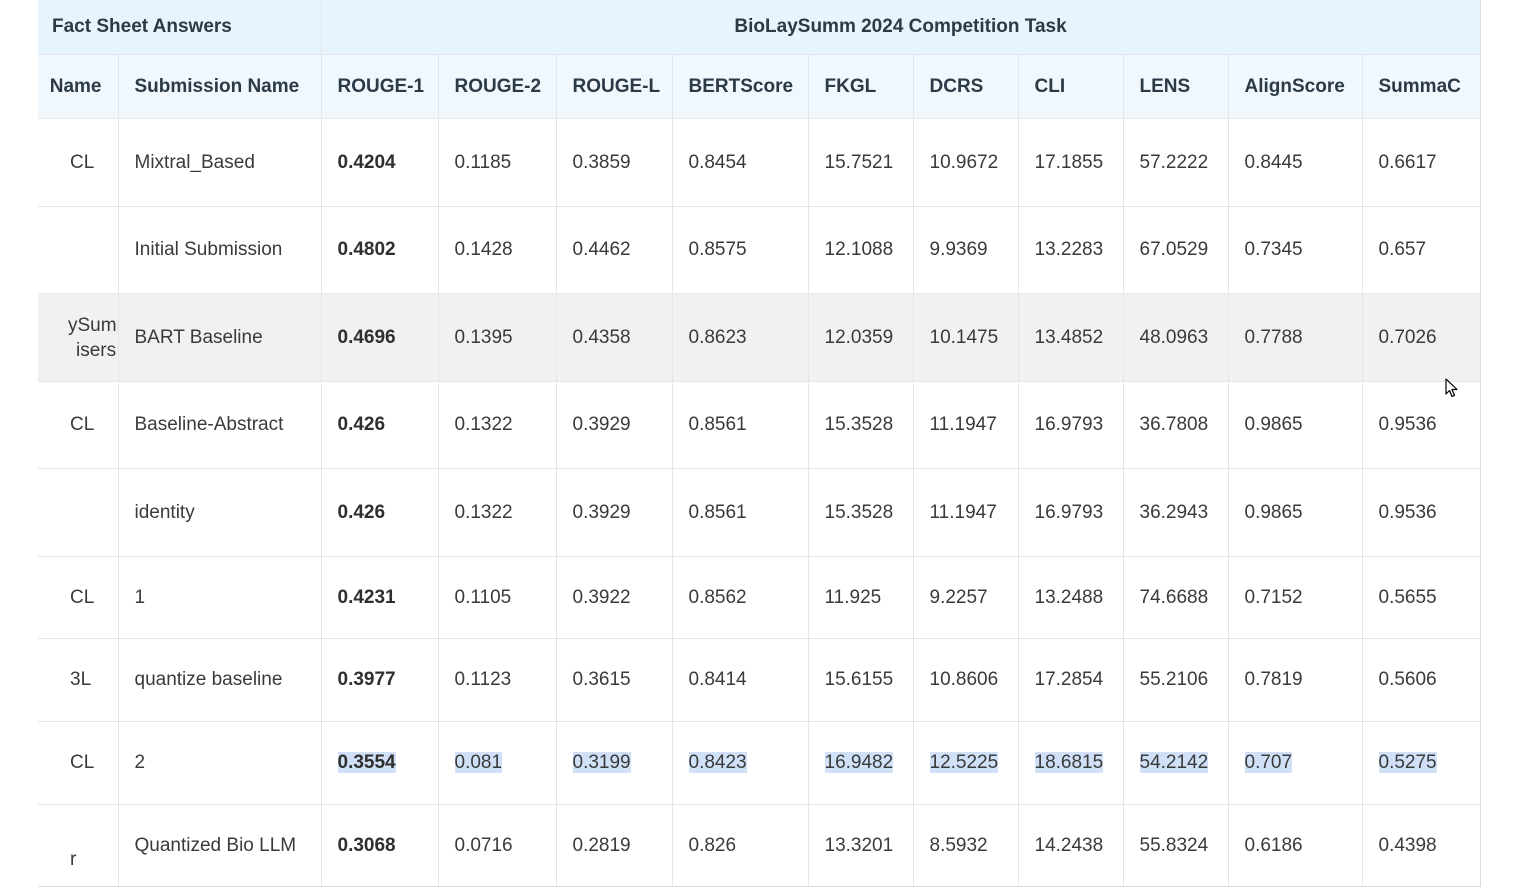 Image resolution: width=1514 pixels, height=896 pixels. Describe the element at coordinates (497, 86) in the screenshot. I see `column-header-rouge-2: ROUGE-2` at that location.